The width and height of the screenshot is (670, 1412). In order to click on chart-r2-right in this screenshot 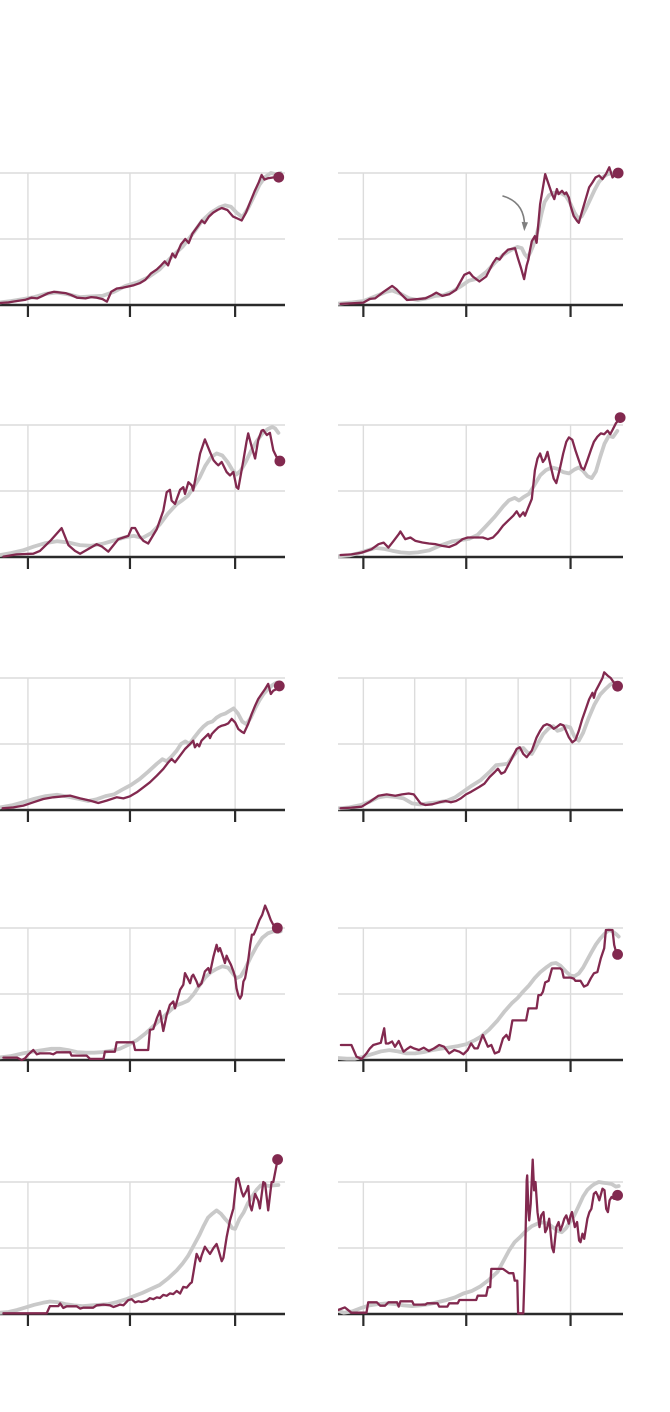, I will do `click(483, 477)`.